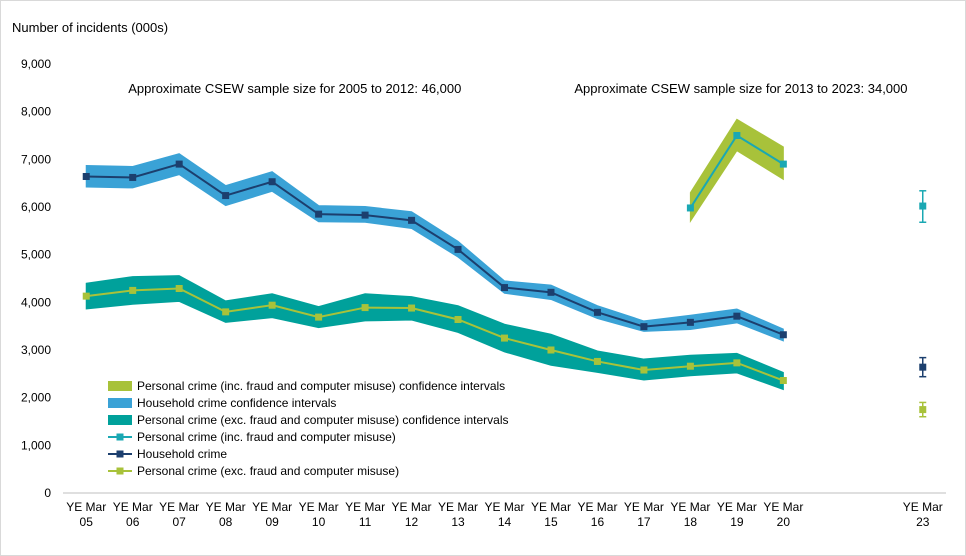 Image resolution: width=966 pixels, height=556 pixels. I want to click on y-tick-label: 1,000, so click(36, 445).